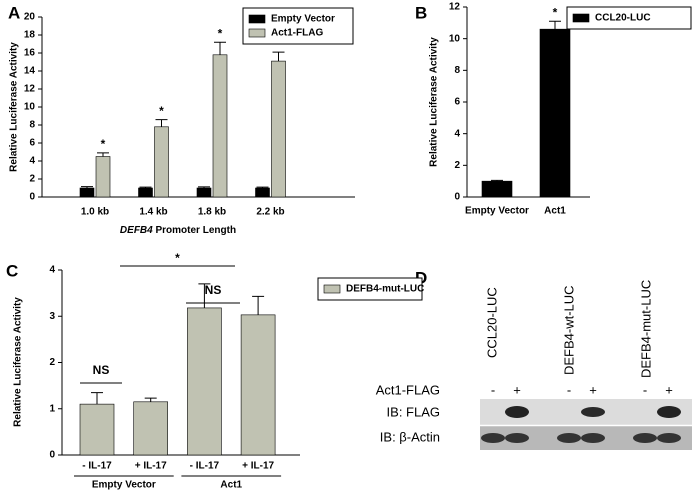 Image resolution: width=698 pixels, height=490 pixels. I want to click on legend-label: DEFB4-mut-LUC, so click(385, 289).